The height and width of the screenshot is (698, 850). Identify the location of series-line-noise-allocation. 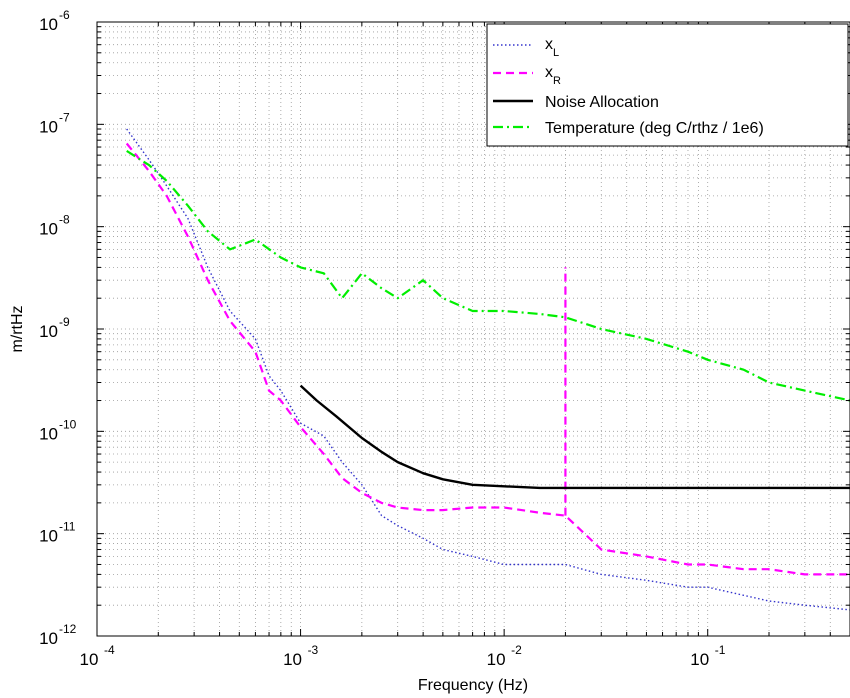
(574, 437).